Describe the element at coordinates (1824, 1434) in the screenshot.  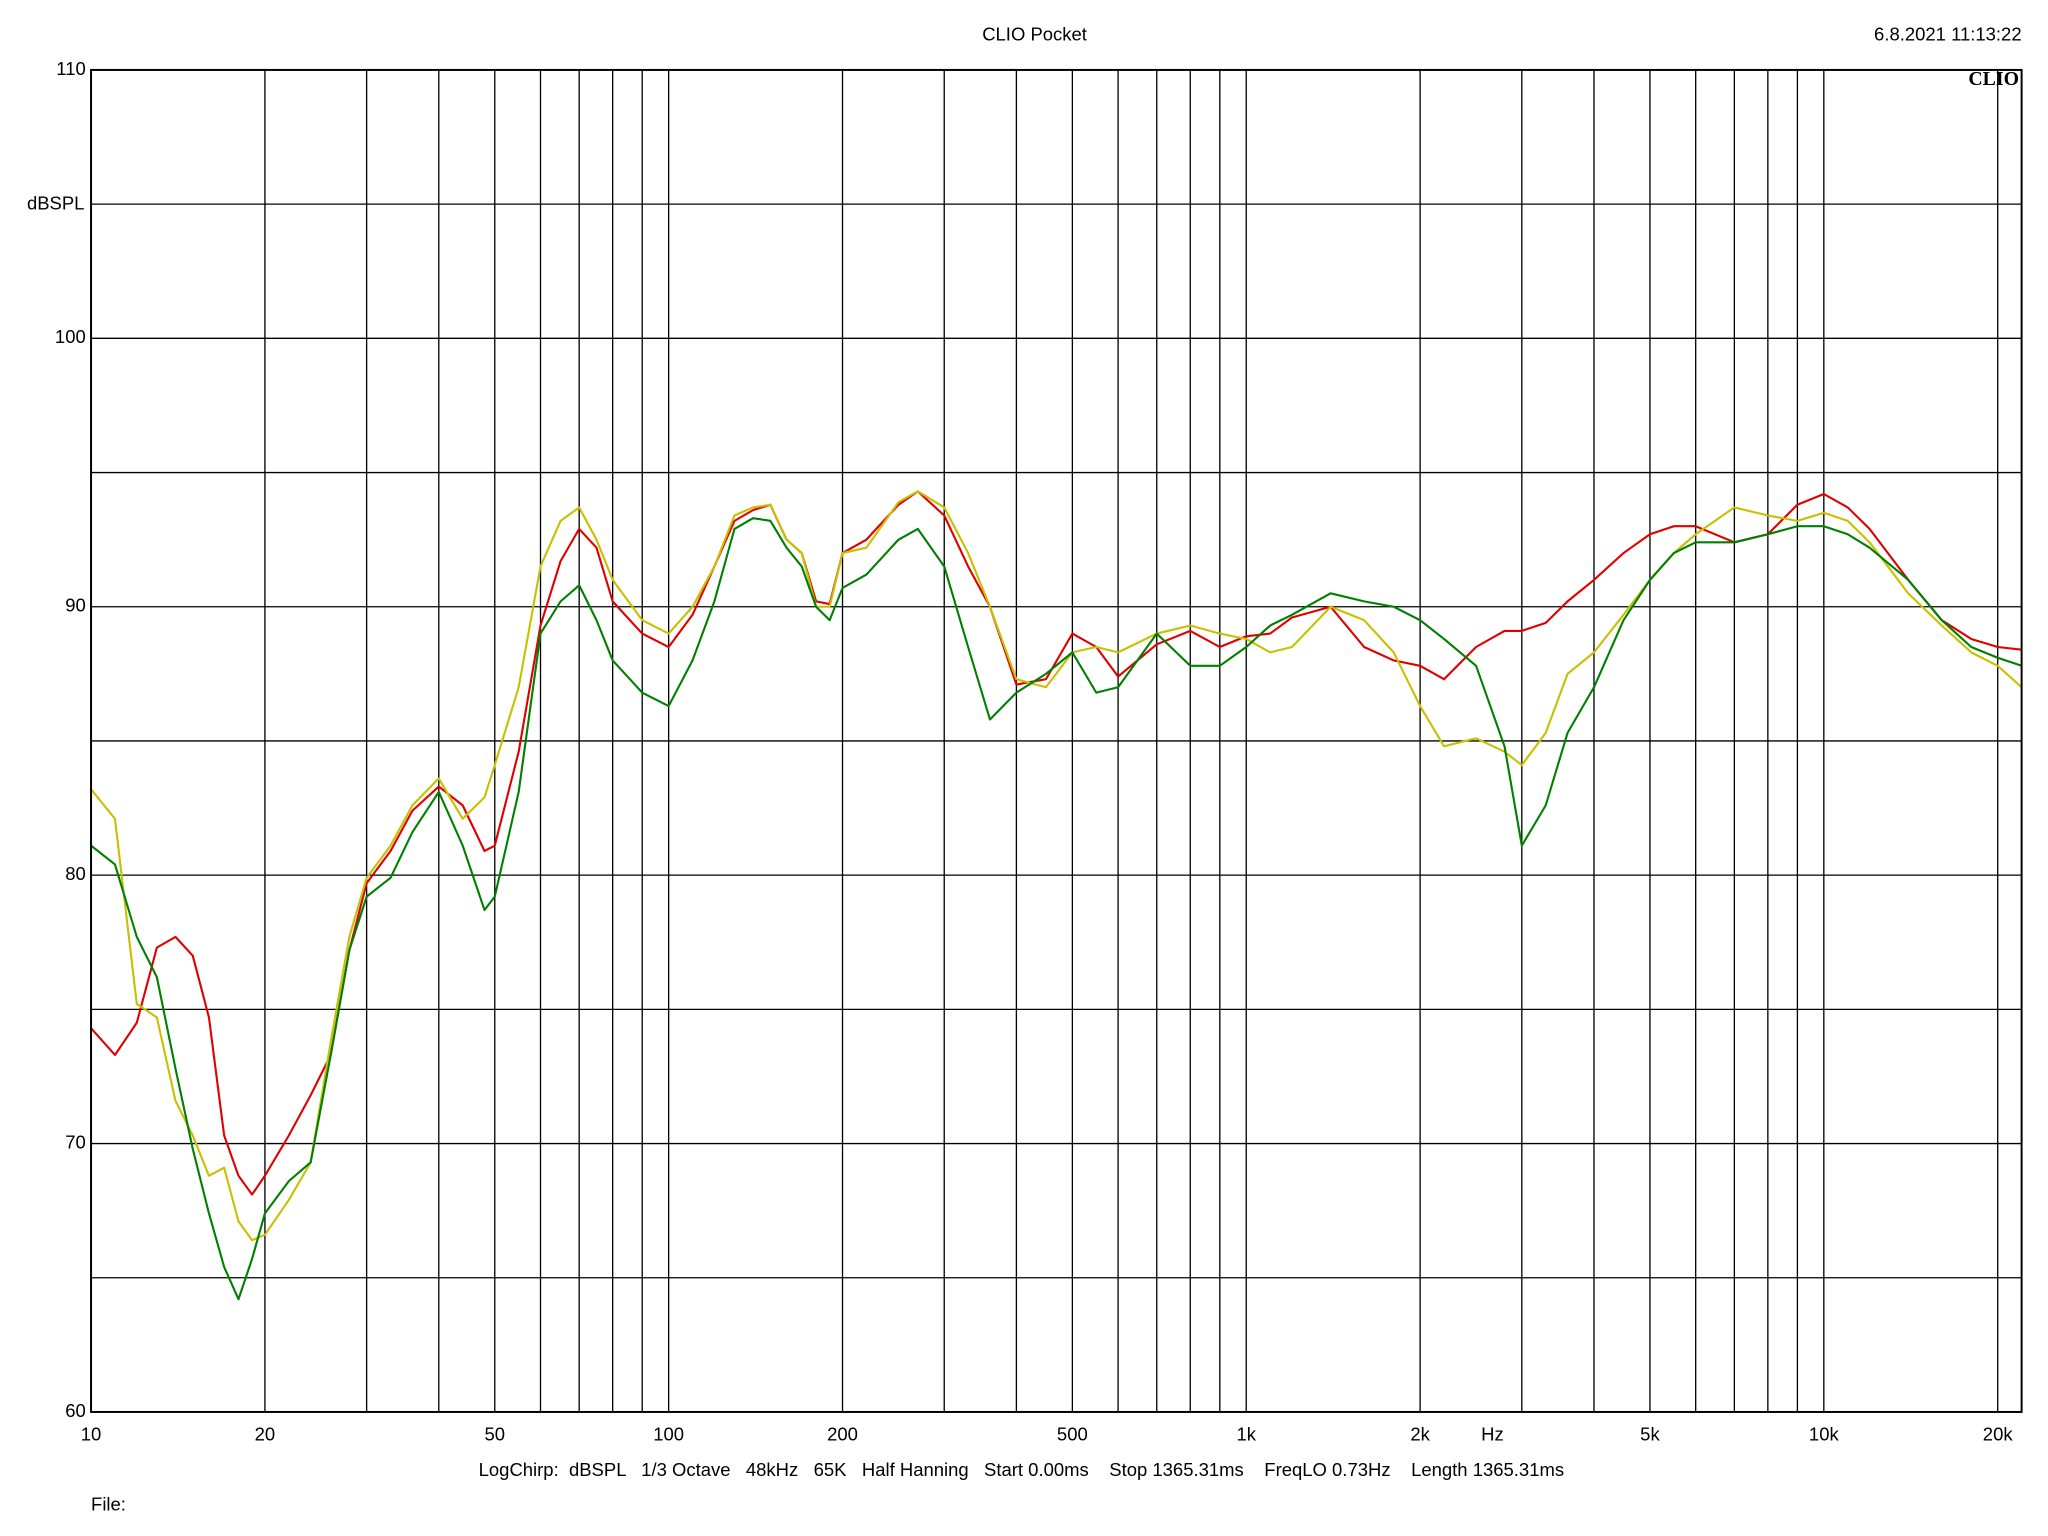
I see `x-tick-label: 10k` at that location.